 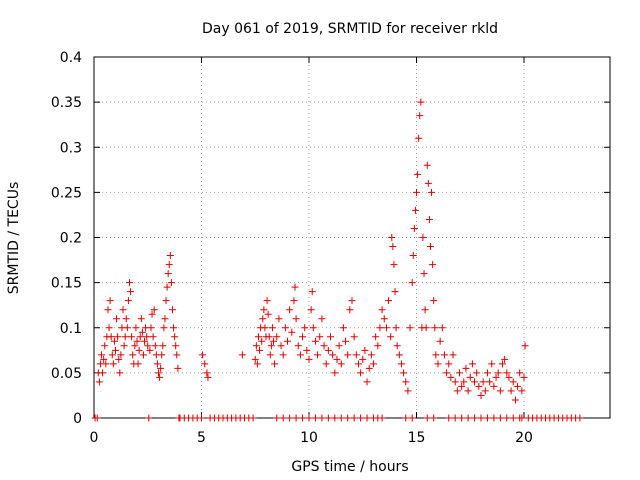 I want to click on y-tick-label: 0.2, so click(x=71, y=239).